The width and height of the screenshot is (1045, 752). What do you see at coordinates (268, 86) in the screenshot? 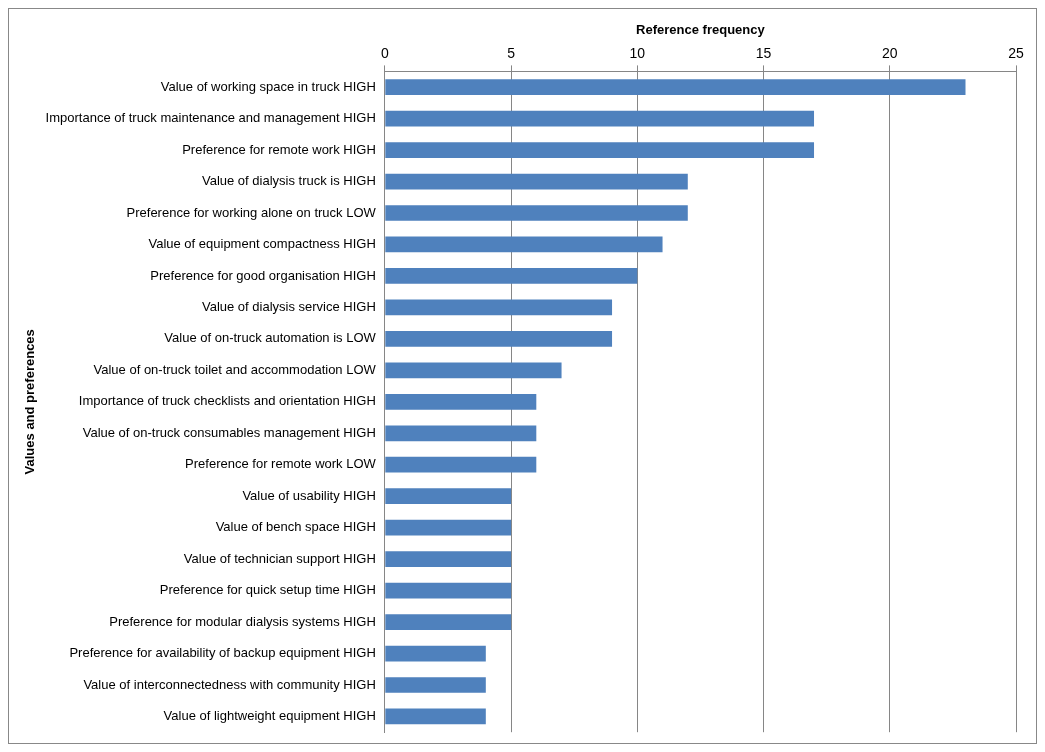
I see `y-tick-label: Value of working space in truck HIGH` at bounding box center [268, 86].